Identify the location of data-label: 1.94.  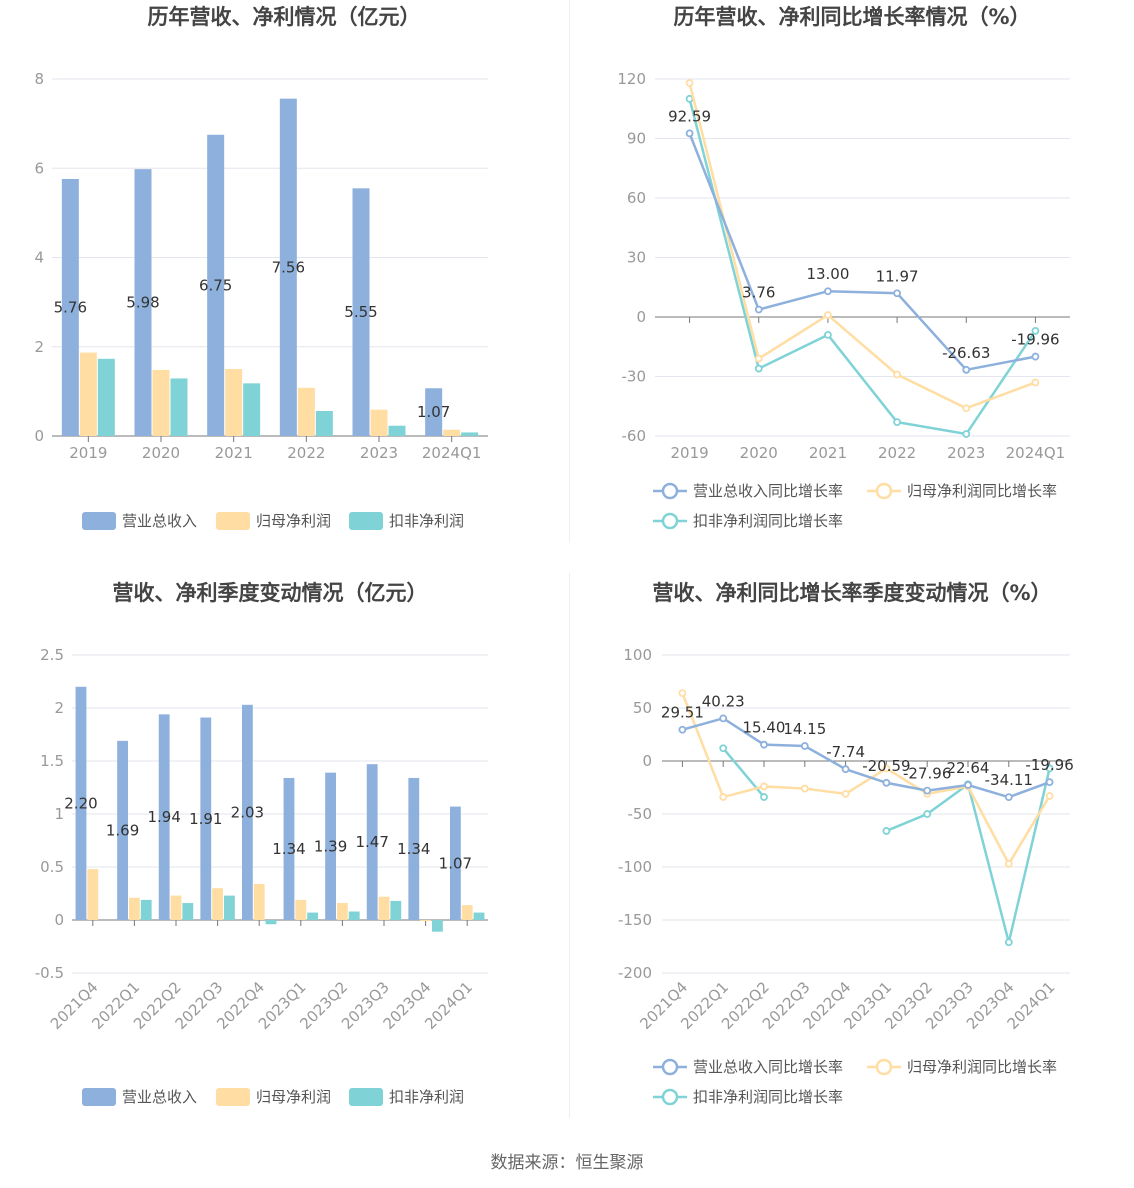
(163, 817).